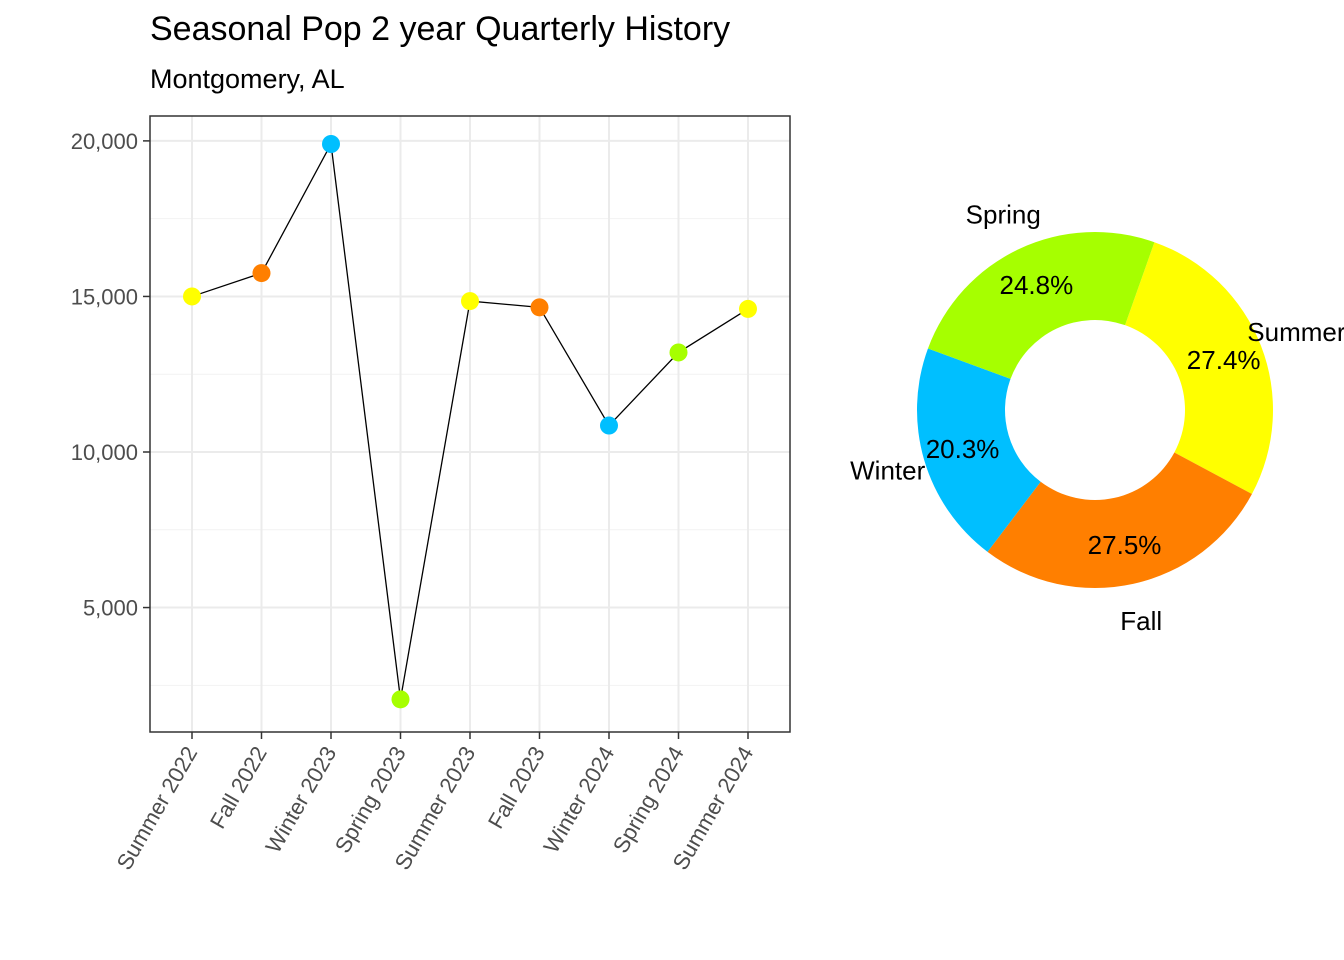 Image resolution: width=1344 pixels, height=960 pixels. What do you see at coordinates (300, 799) in the screenshot?
I see `x-tick-label: Winter 2023` at bounding box center [300, 799].